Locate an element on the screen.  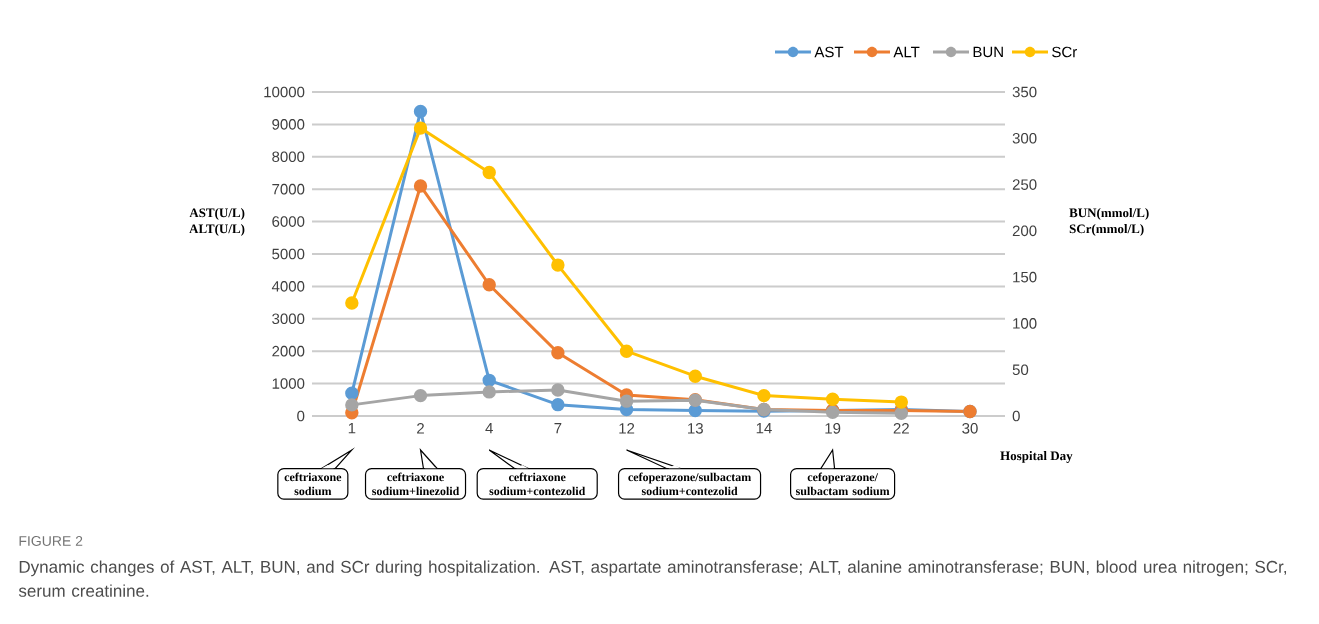
x-tick-label: 13 is located at coordinates (695, 428).